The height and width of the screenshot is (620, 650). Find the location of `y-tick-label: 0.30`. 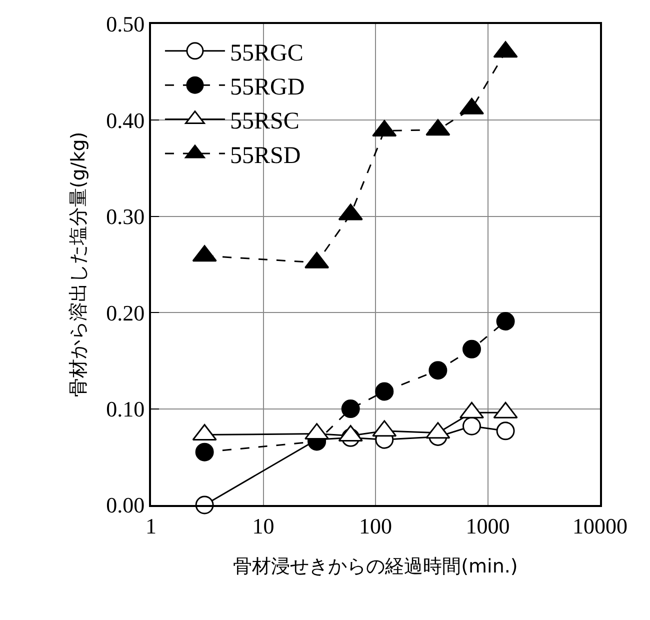

y-tick-label: 0.30 is located at coordinates (125, 217).